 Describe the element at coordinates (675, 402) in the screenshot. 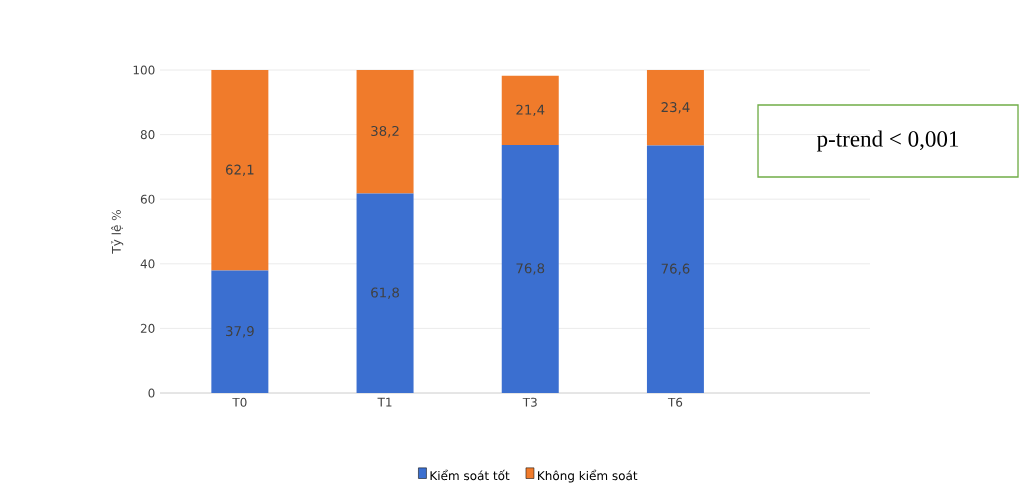

I see `x-tick-label: T6` at that location.